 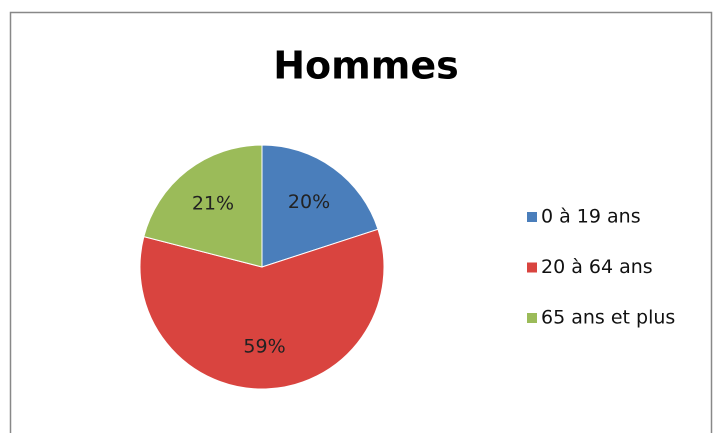 What do you see at coordinates (591, 217) in the screenshot?
I see `legend-label: 0 à 19 ans` at bounding box center [591, 217].